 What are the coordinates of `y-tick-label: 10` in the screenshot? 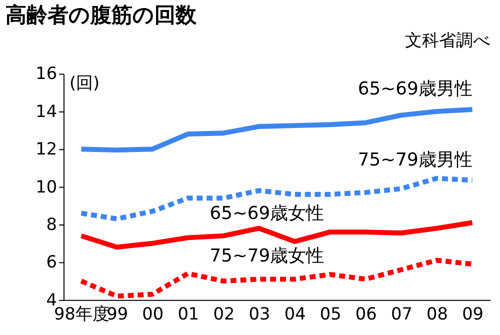 It's located at (47, 186).